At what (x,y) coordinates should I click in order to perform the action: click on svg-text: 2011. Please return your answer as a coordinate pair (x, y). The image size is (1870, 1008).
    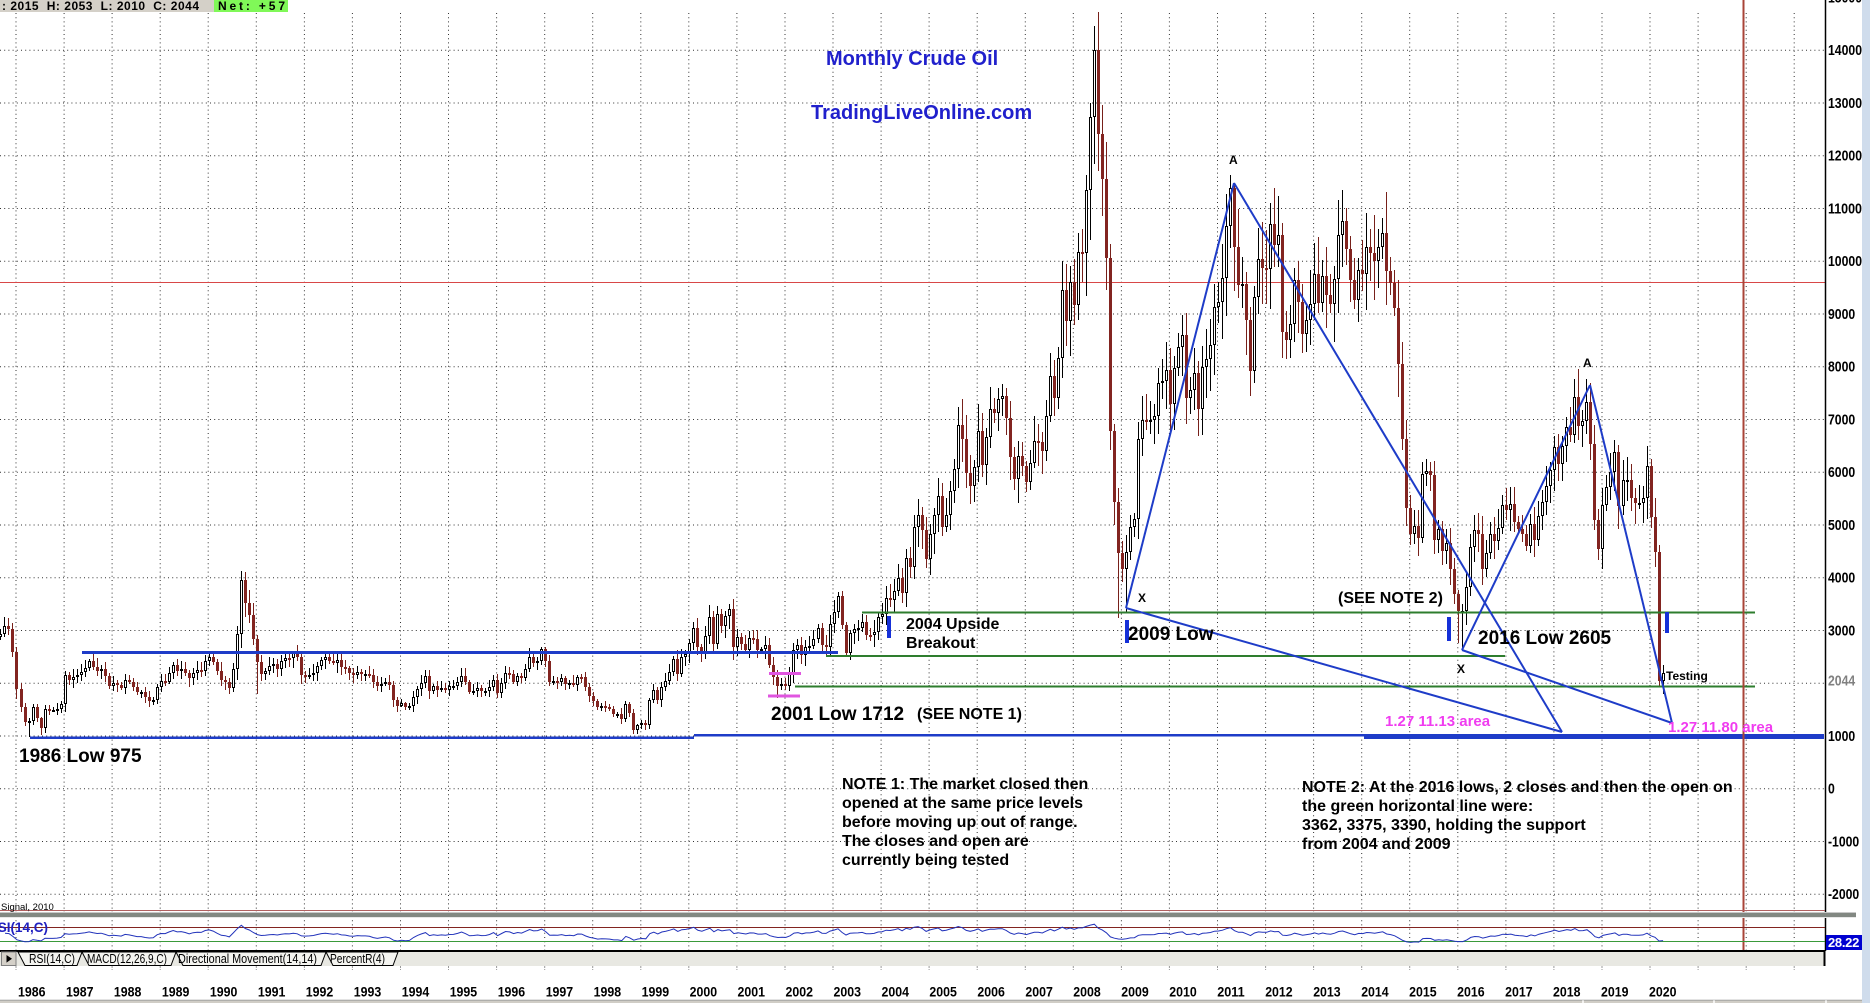
    Looking at the image, I should click on (1231, 992).